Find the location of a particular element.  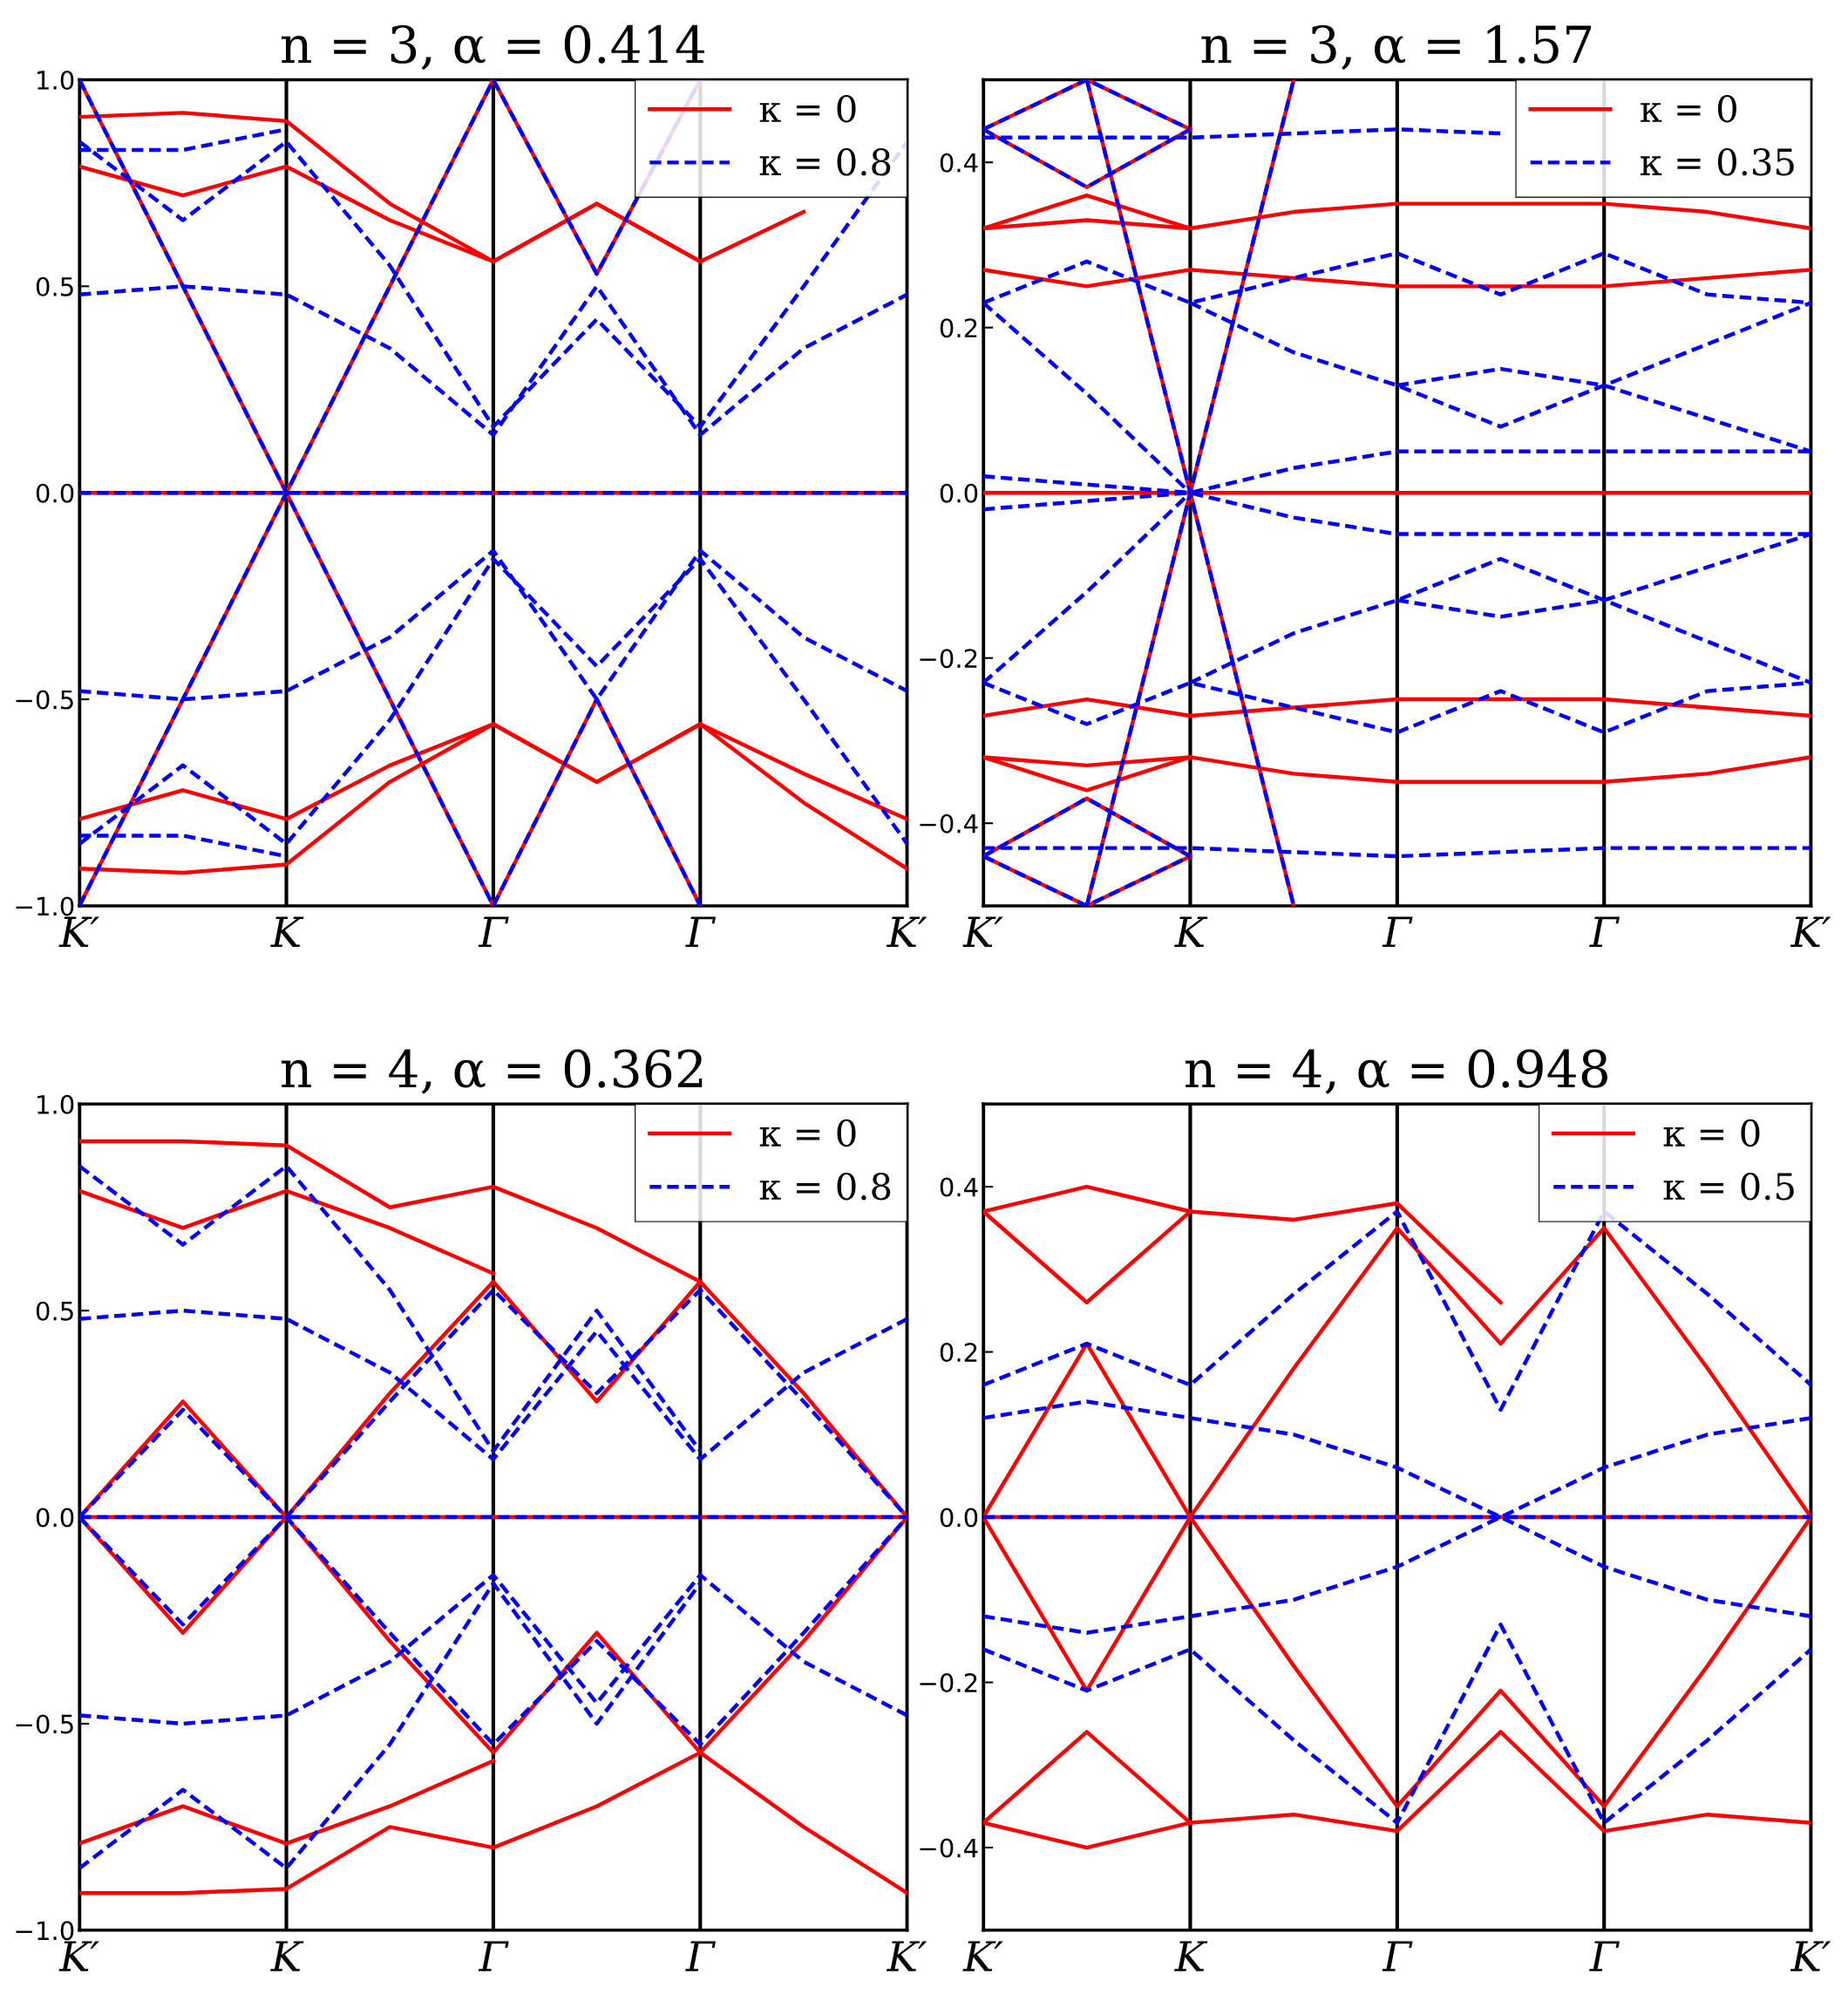

chart-title: n = 4, α = 0.948 is located at coordinates (1396, 1072).